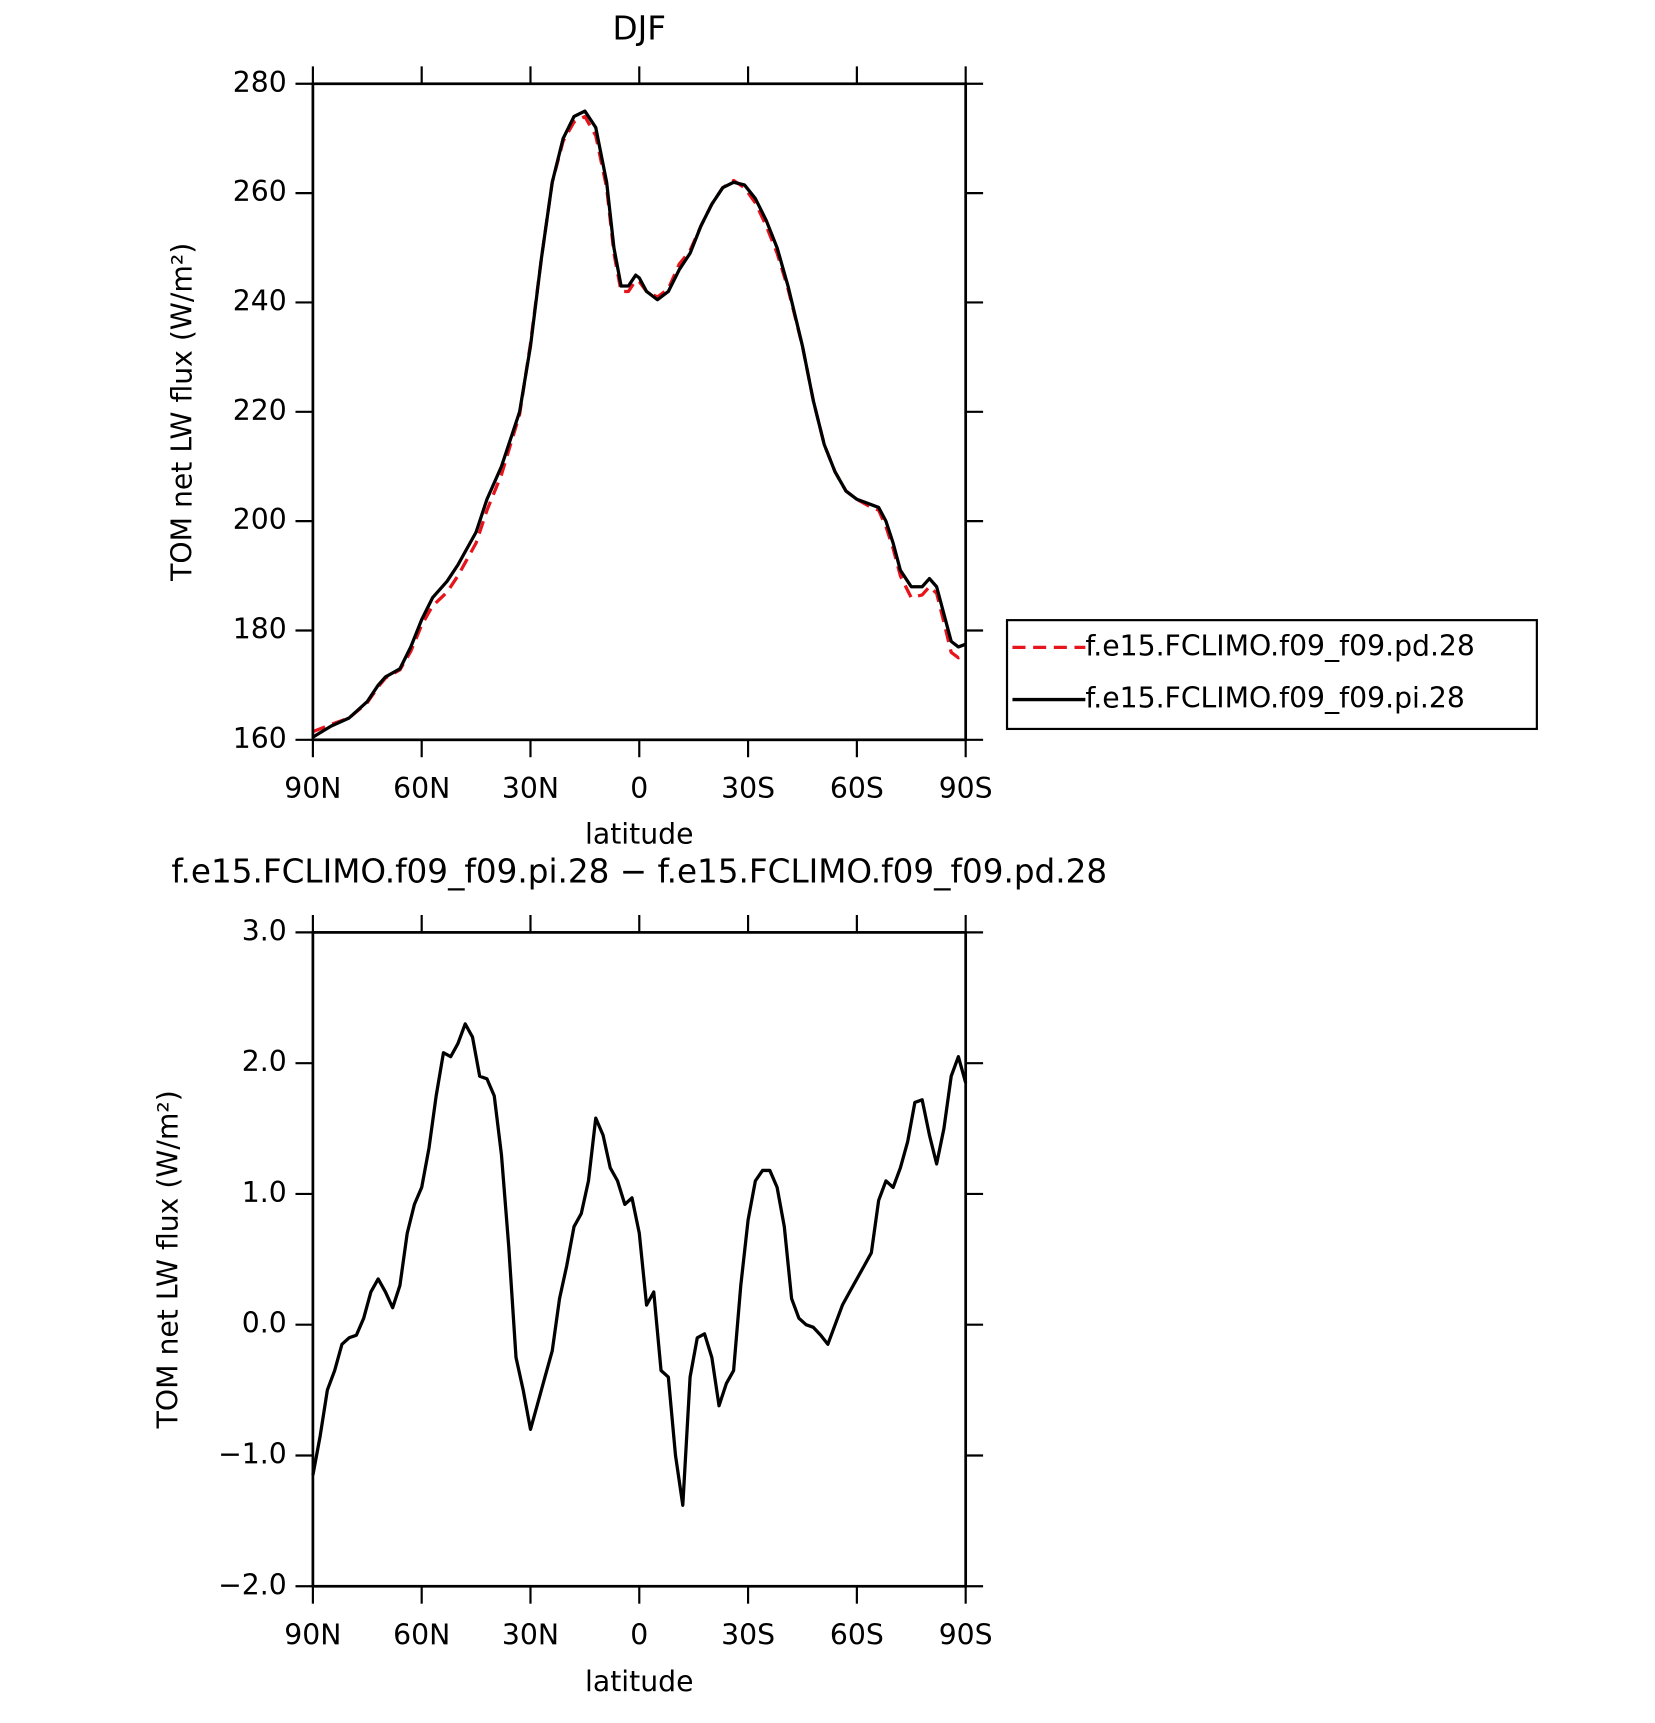 This screenshot has height=1723, width=1655. Describe the element at coordinates (260, 519) in the screenshot. I see `y-tick-label: 200` at that location.